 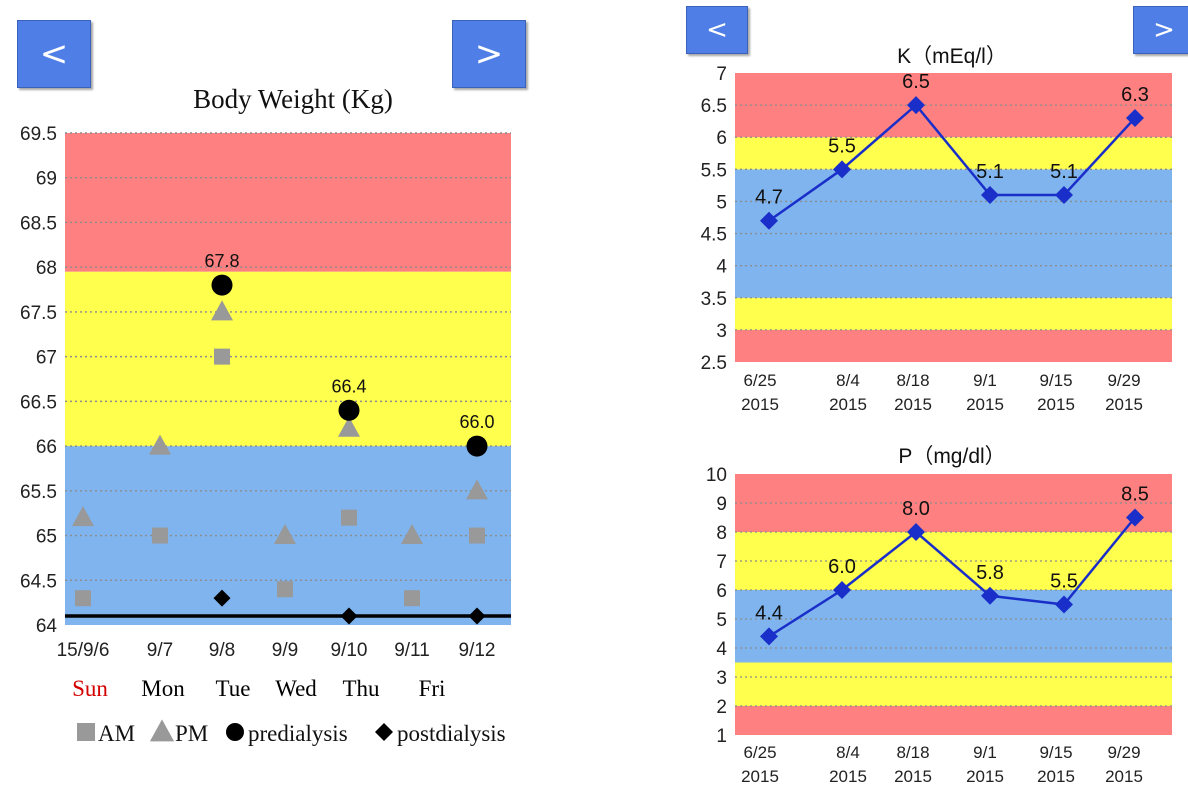 I want to click on data-label: 66.0, so click(x=476, y=422).